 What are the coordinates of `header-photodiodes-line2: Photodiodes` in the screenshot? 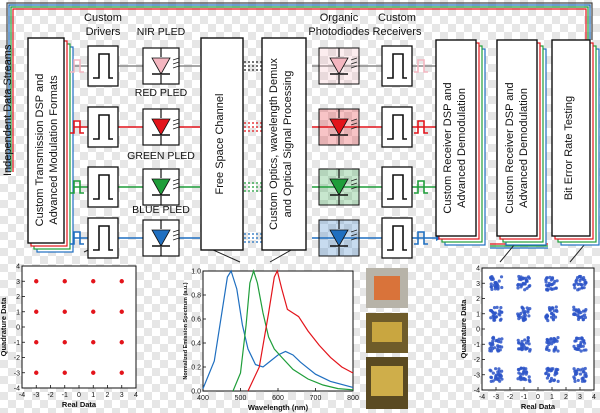 It's located at (339, 32).